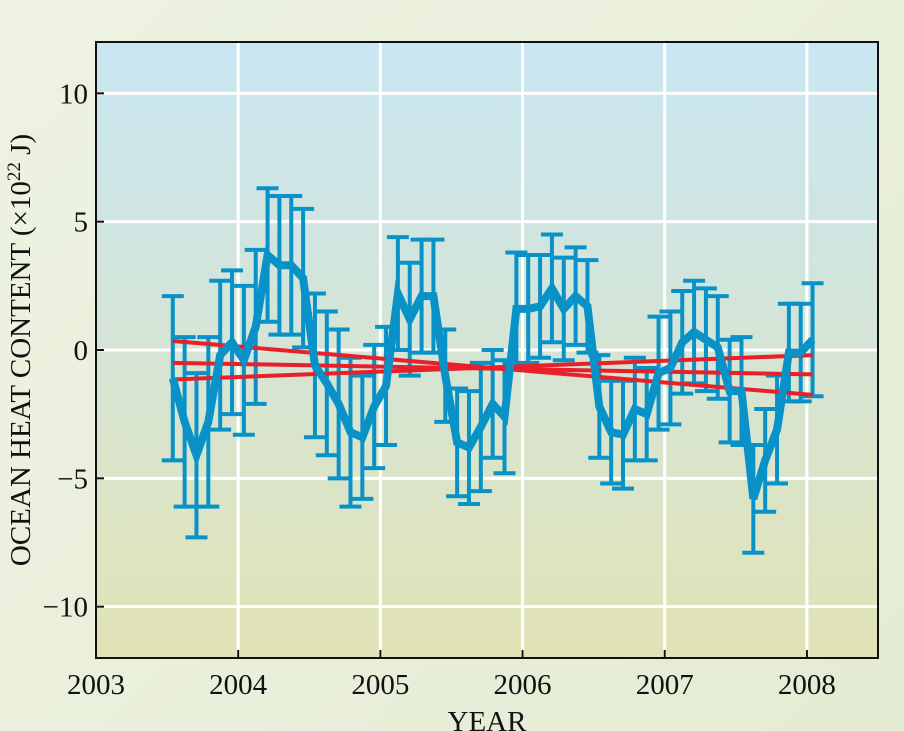 The width and height of the screenshot is (904, 731). What do you see at coordinates (81, 351) in the screenshot?
I see `y-tick-label: 0` at bounding box center [81, 351].